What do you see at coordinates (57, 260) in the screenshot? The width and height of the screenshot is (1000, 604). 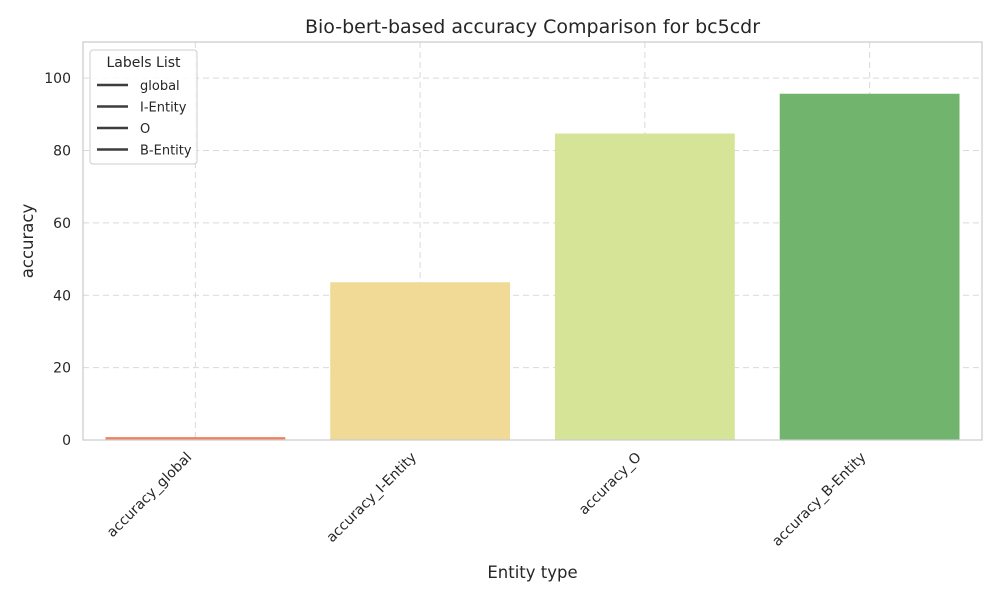 I see `y-tick-labels: 0 20 40 60 80 100` at bounding box center [57, 260].